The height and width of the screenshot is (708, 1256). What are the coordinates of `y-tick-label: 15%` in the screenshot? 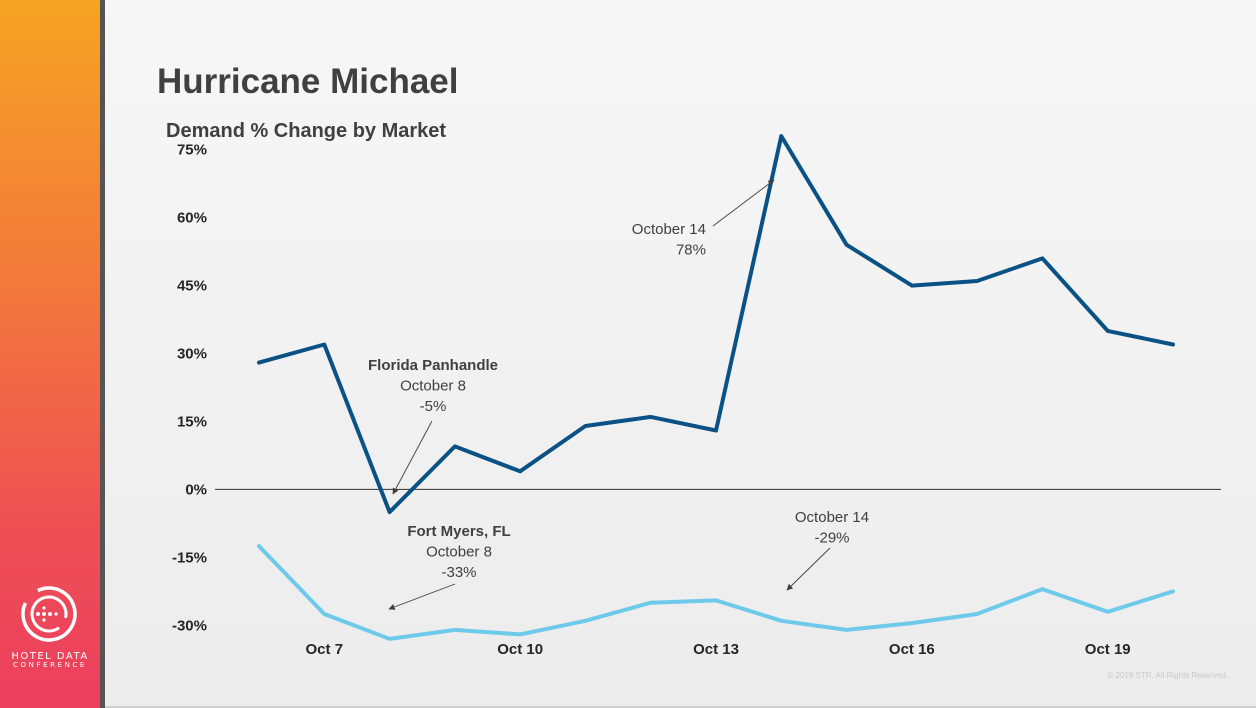 It's located at (192, 421).